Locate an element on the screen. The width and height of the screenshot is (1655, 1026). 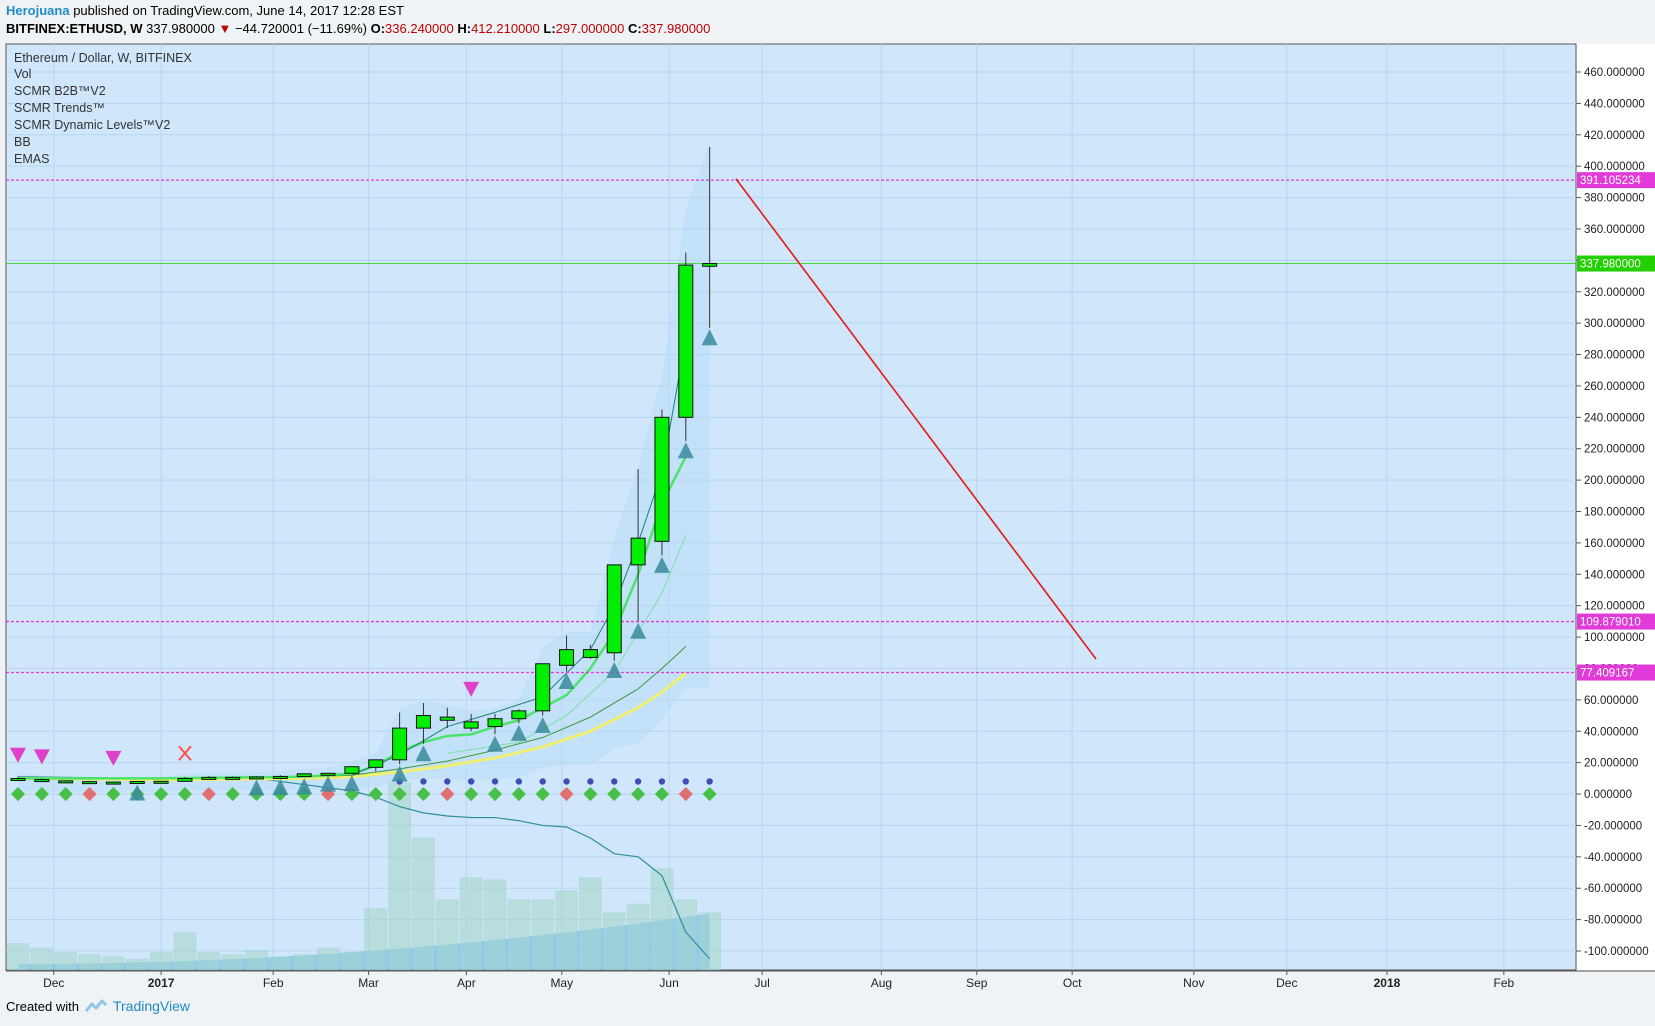
indicator-legend-item: BB is located at coordinates (22, 142).